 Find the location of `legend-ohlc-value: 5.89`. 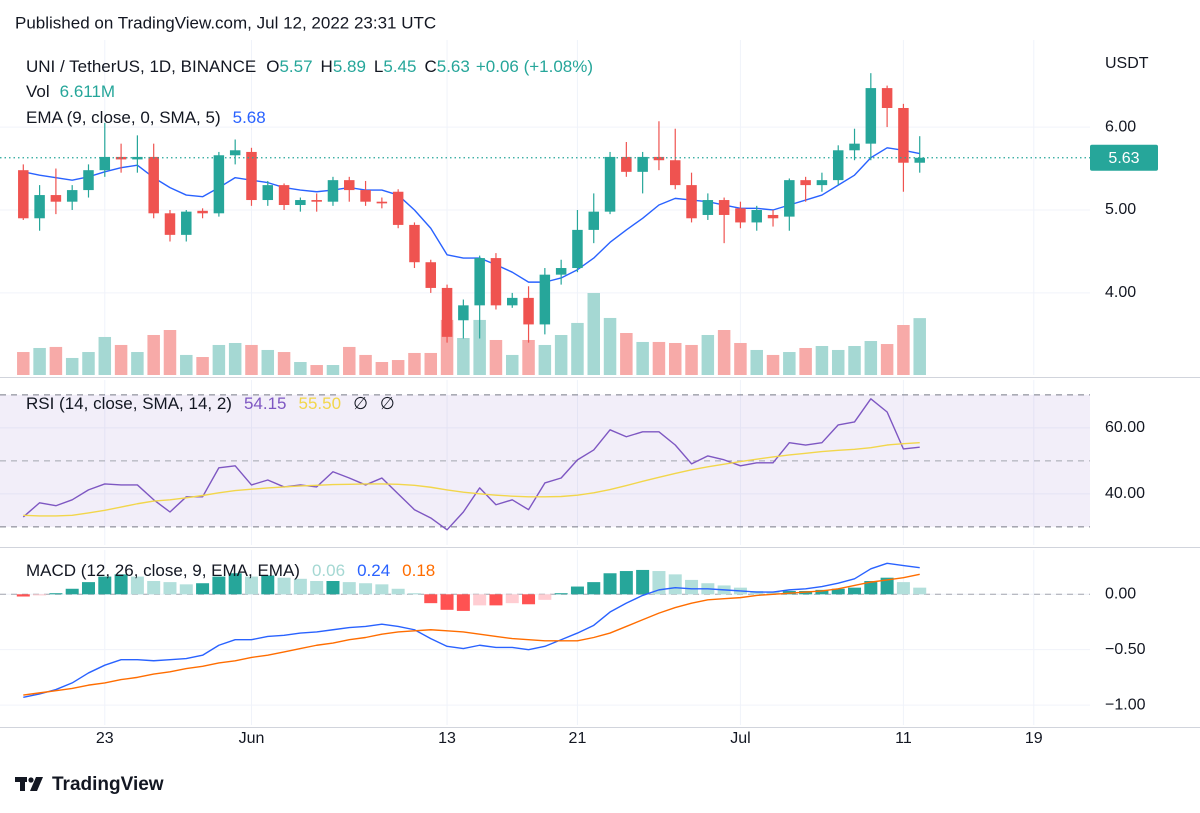

legend-ohlc-value: 5.89 is located at coordinates (349, 66).